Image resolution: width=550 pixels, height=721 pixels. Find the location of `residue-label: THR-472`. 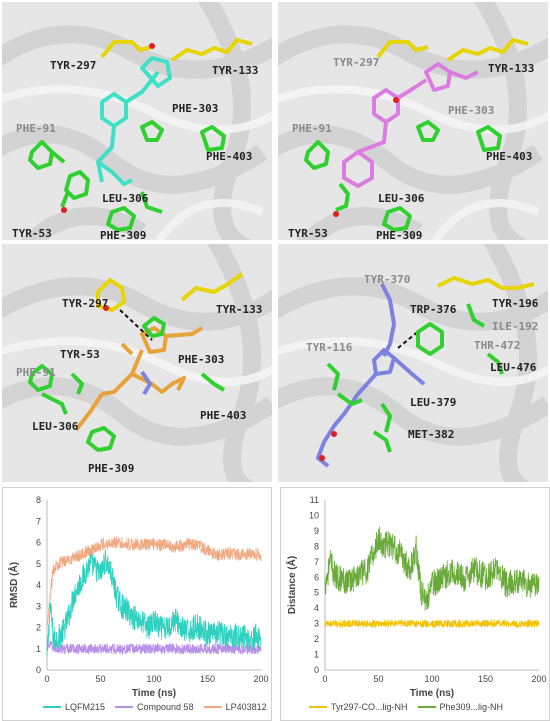

residue-label: THR-472 is located at coordinates (497, 345).